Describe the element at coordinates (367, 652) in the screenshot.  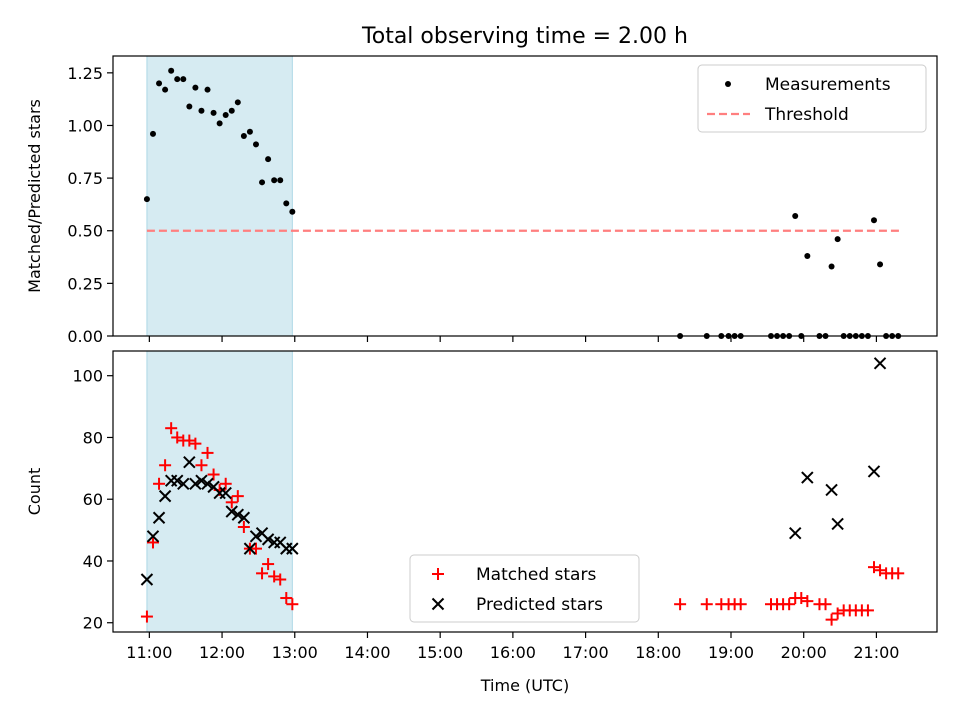
I see `x-tick-label: 14:00` at that location.